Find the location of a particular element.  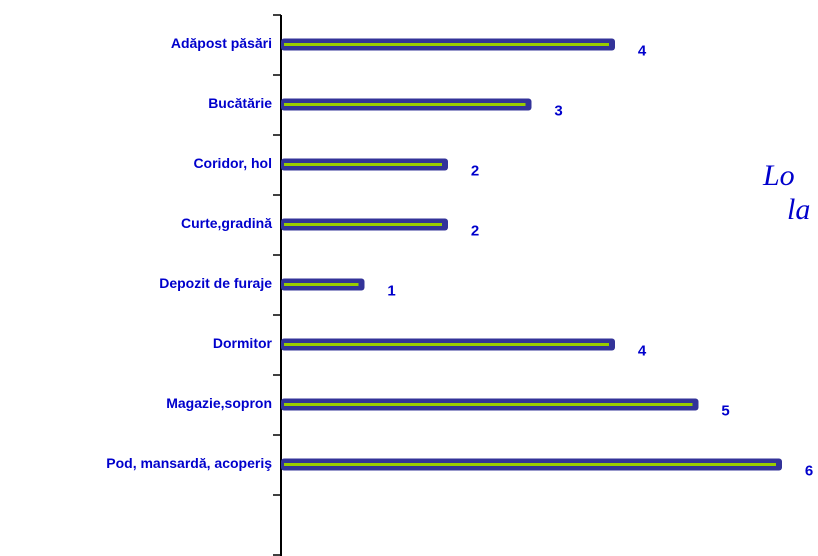

value-label: 1 is located at coordinates (391, 290).